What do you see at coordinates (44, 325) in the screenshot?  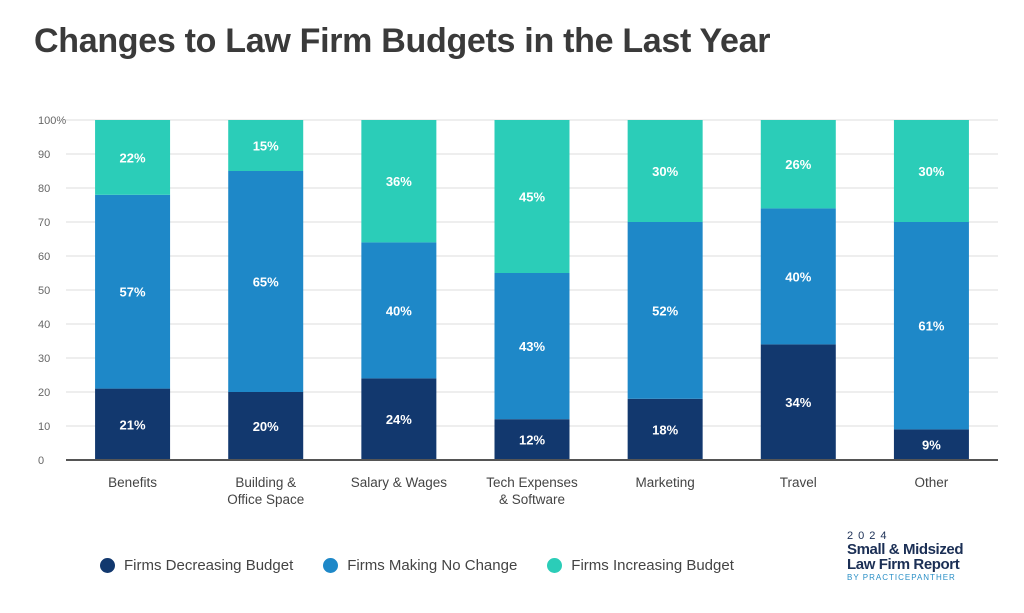 I see `y-tick-label: 40` at bounding box center [44, 325].